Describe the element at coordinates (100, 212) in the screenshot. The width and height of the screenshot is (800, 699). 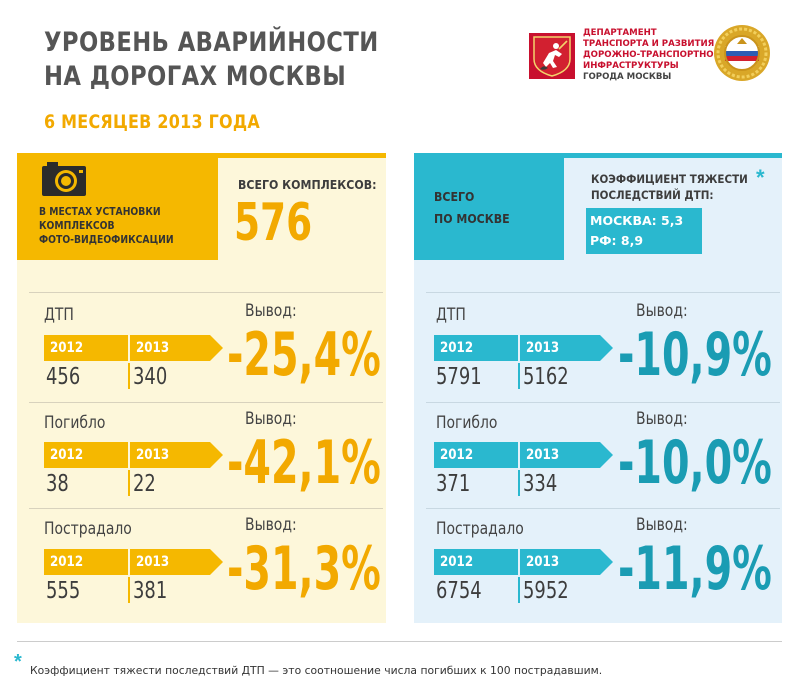
I see `header-label-line-1: В МЕСТАХ УСТАНОВКИ` at that location.